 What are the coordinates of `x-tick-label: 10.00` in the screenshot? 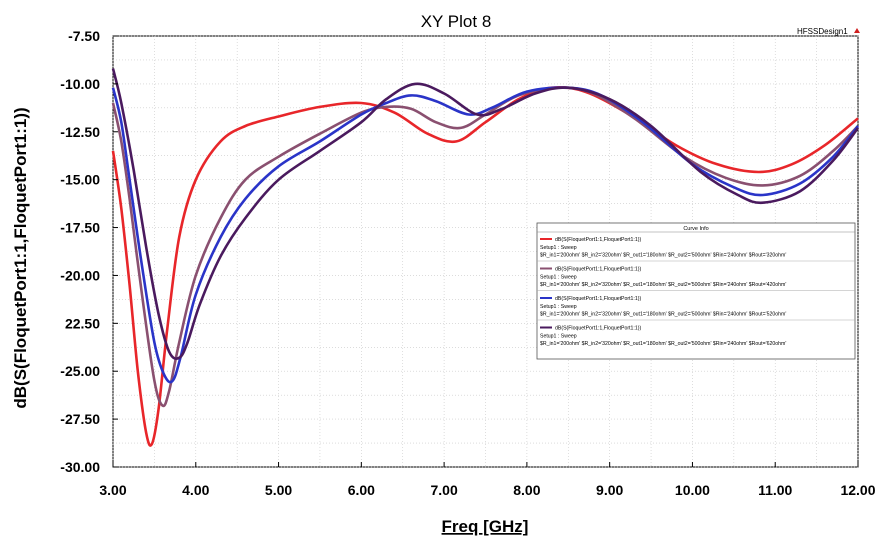 It's located at (692, 490).